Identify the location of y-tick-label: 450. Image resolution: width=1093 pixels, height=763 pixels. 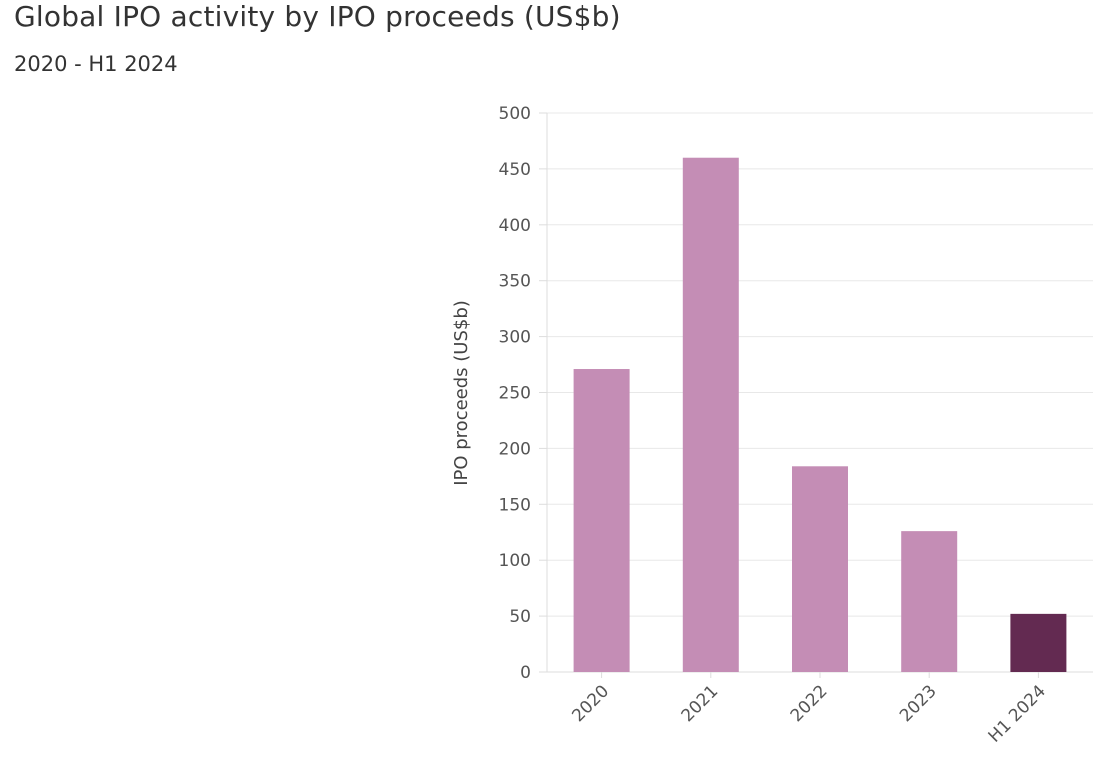
(515, 170).